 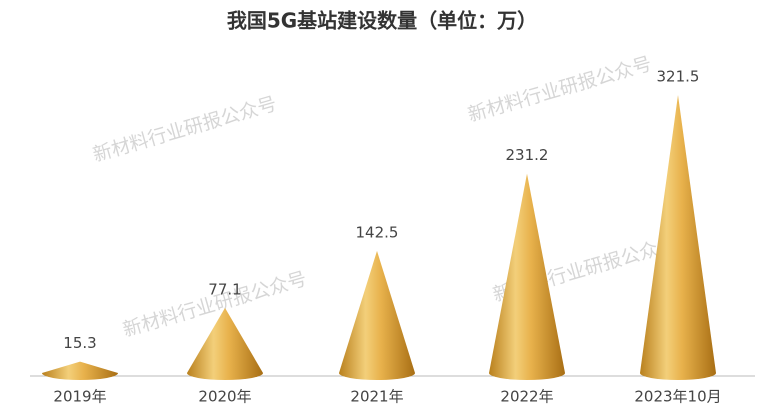 What do you see at coordinates (678, 77) in the screenshot?
I see `value-label: 321.5` at bounding box center [678, 77].